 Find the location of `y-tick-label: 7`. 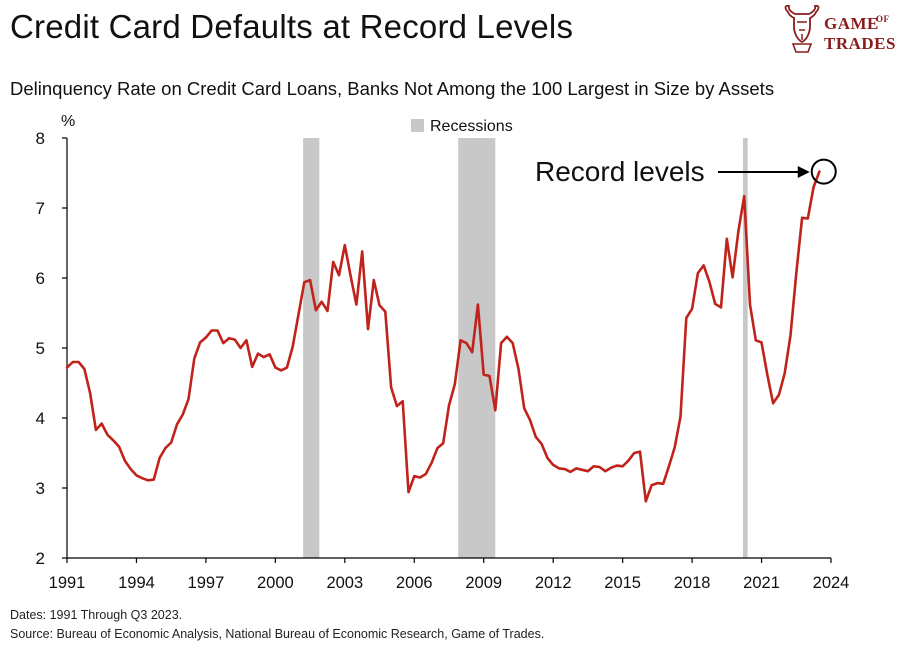

y-tick-label: 7 is located at coordinates (40, 208).